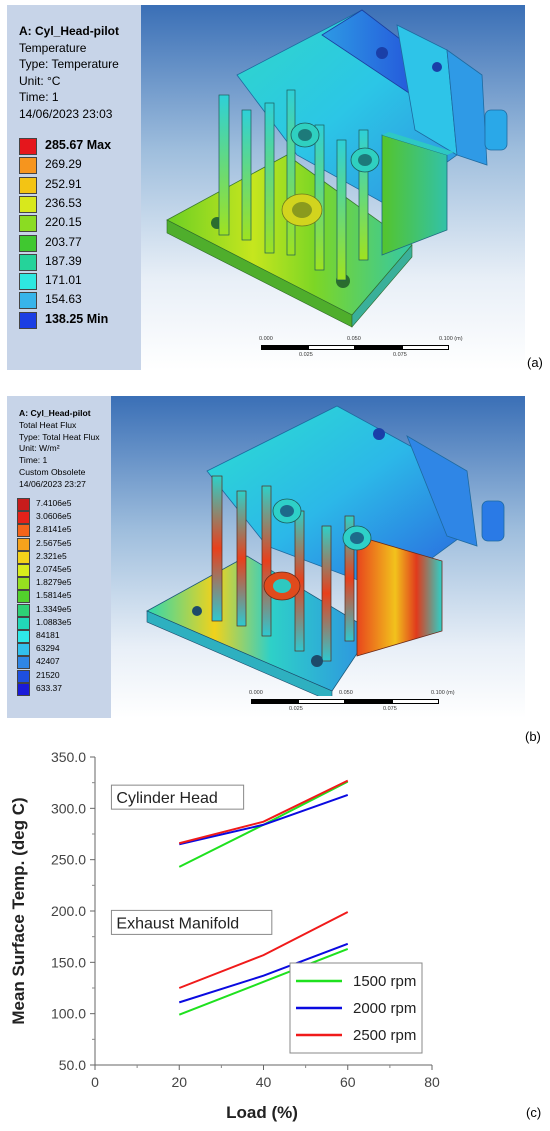 The width and height of the screenshot is (550, 1131). I want to click on scale-label: 236.53, so click(63, 202).